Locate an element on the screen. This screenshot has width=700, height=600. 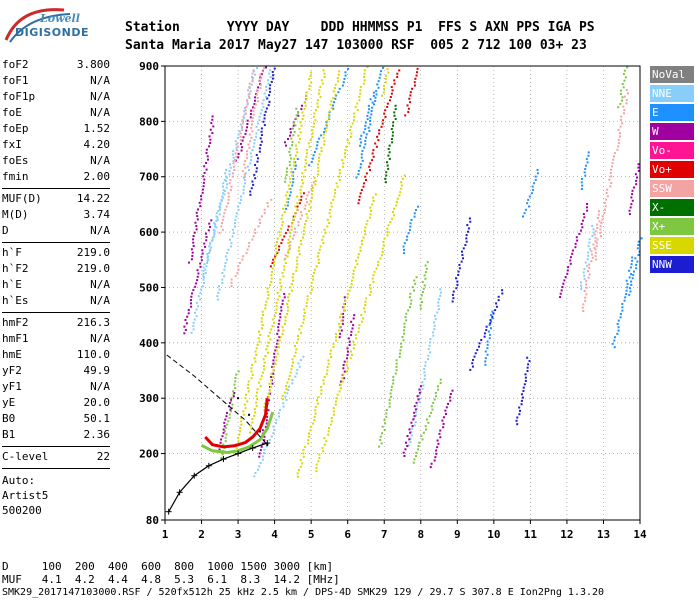
param-row: h`E N/A is located at coordinates (56, 286).